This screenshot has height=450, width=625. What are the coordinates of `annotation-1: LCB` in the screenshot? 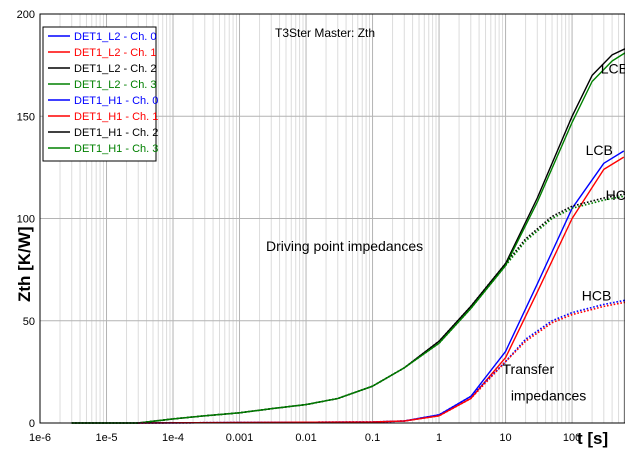 It's located at (599, 150).